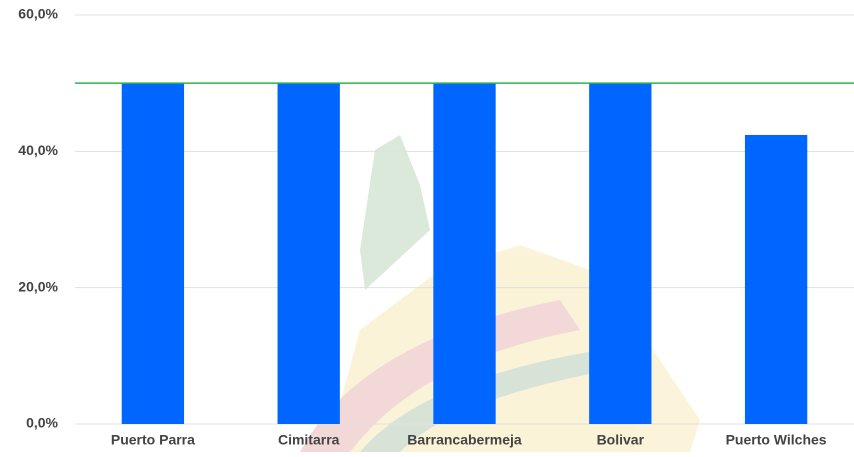  Describe the element at coordinates (38, 286) in the screenshot. I see `y-tick-label: 20,0%` at that location.